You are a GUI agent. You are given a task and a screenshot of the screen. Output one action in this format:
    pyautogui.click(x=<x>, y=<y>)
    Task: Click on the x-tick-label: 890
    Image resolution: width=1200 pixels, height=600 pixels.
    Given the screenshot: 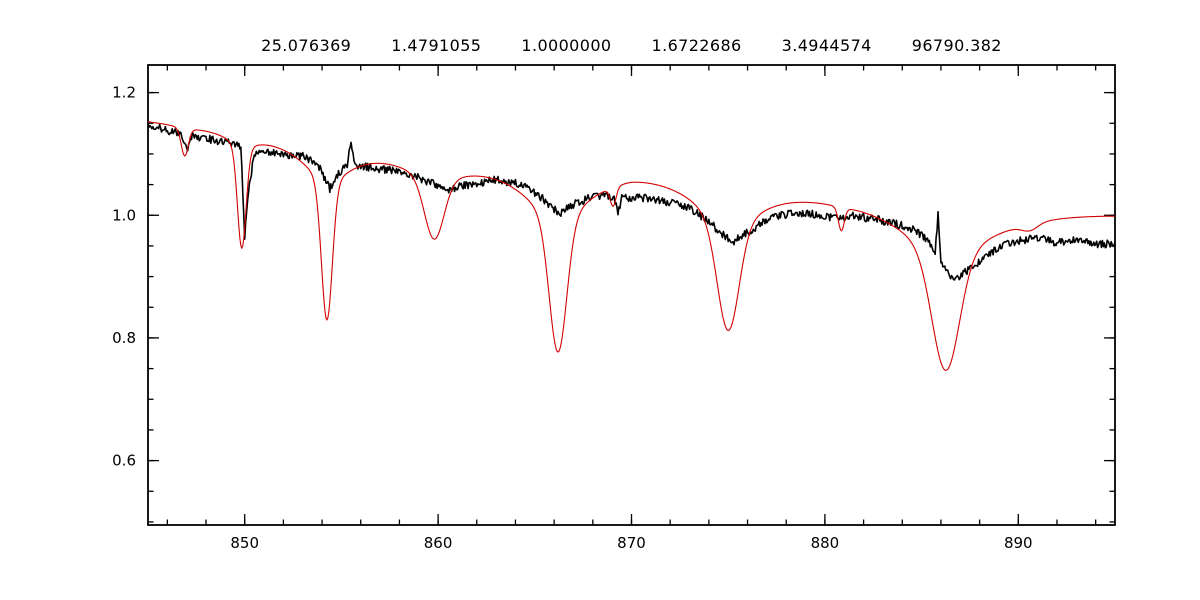 What is the action you would take?
    pyautogui.click(x=1018, y=543)
    